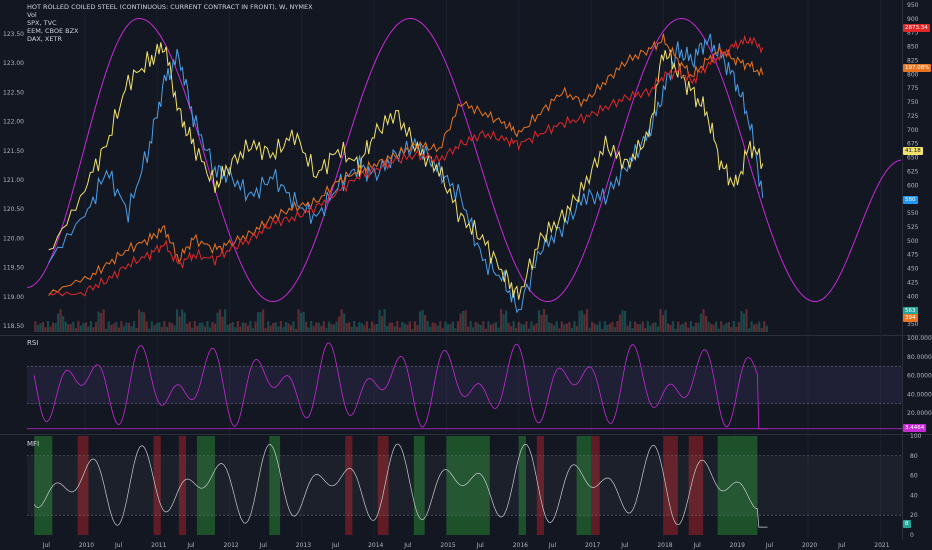 The height and width of the screenshot is (550, 932). What do you see at coordinates (32, 15) in the screenshot?
I see `legend-vol: Vol` at bounding box center [32, 15].